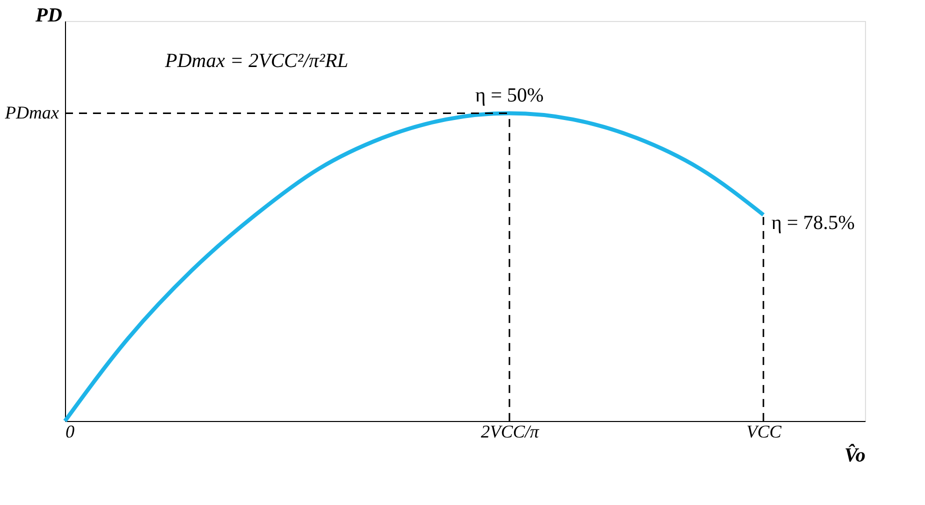  I want to click on x-tick-label: 0, so click(70, 432).